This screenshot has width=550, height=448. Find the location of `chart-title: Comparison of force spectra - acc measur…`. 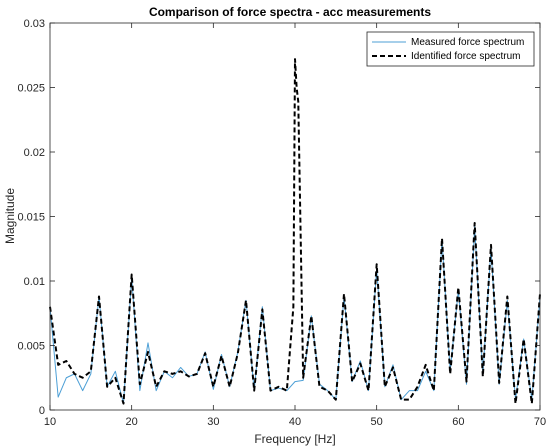

chart-title: Comparison of force spectra - acc measur… is located at coordinates (290, 12).